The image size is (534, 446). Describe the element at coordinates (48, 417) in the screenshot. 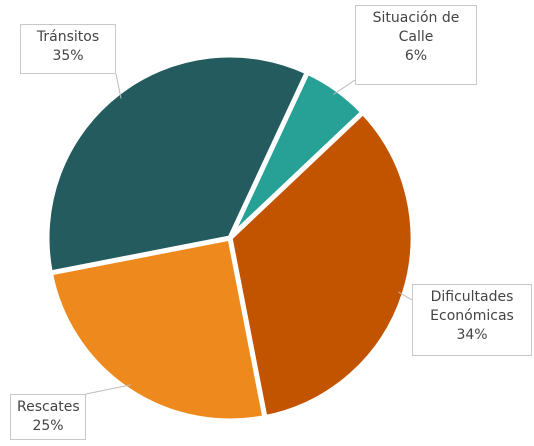

I see `slice-label: Rescates 25%` at that location.